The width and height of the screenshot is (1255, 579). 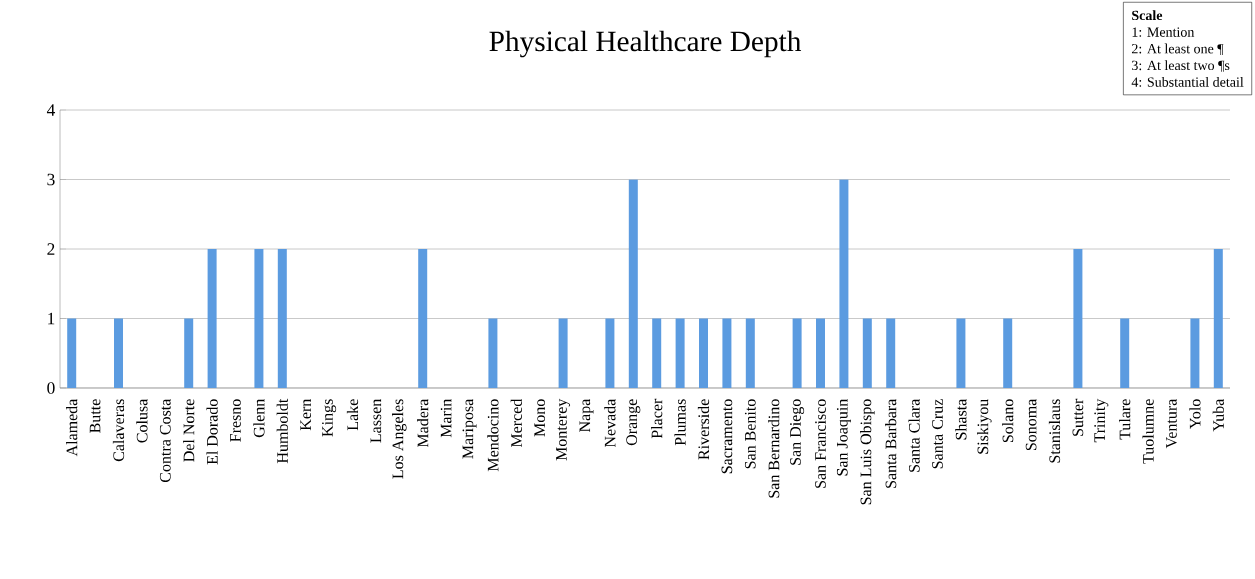 What do you see at coordinates (399, 439) in the screenshot?
I see `x-tick-label: Los Angeles` at bounding box center [399, 439].